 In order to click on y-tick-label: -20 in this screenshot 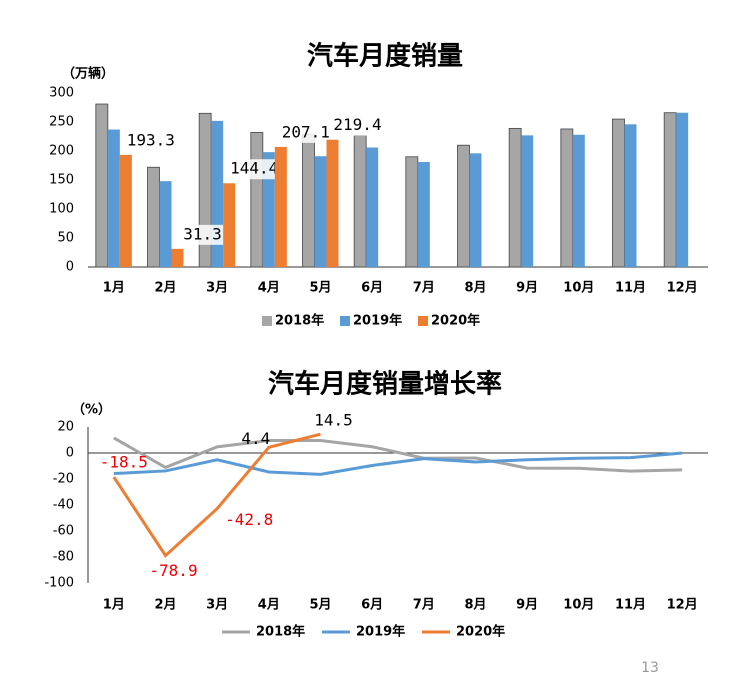, I will do `click(63, 479)`.